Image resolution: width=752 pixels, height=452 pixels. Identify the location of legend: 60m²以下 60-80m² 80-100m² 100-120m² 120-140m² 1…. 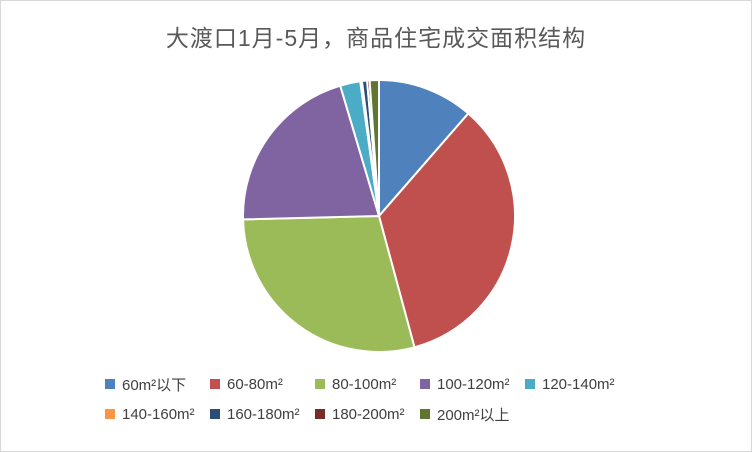
(418, 399).